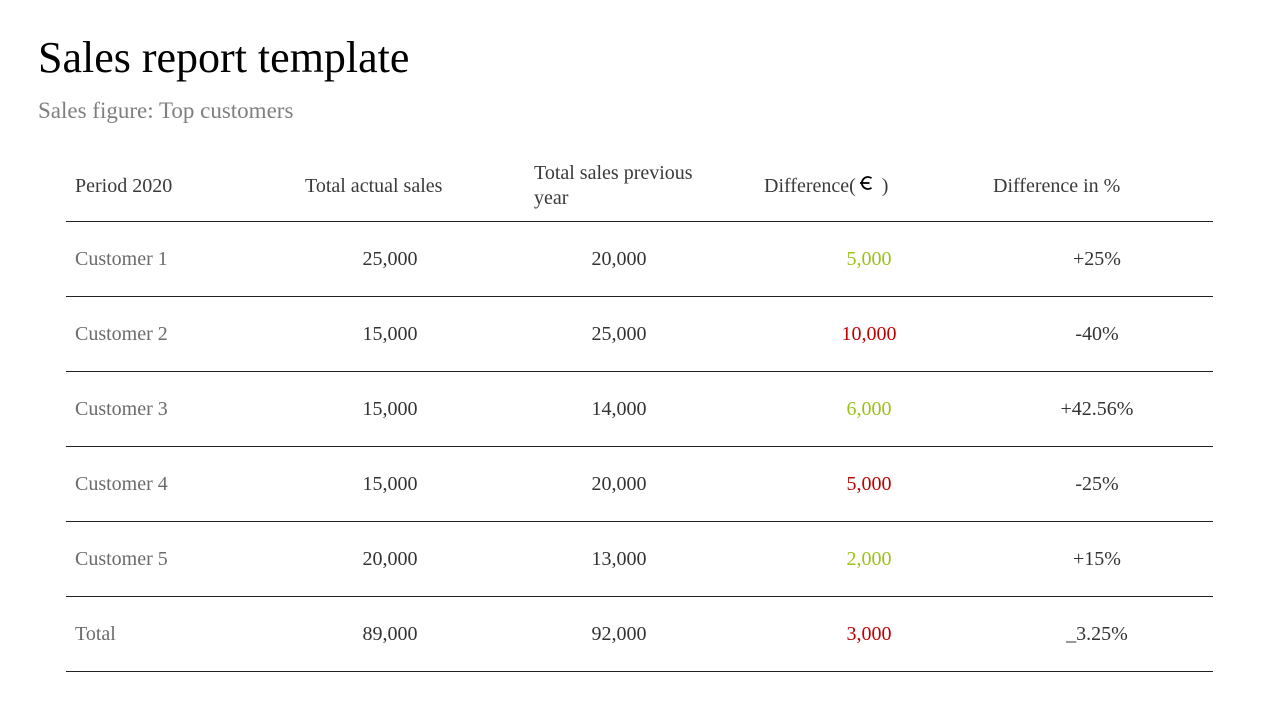 This screenshot has width=1280, height=720. I want to click on cell-difference-percent: _3.25%, so click(1097, 634).